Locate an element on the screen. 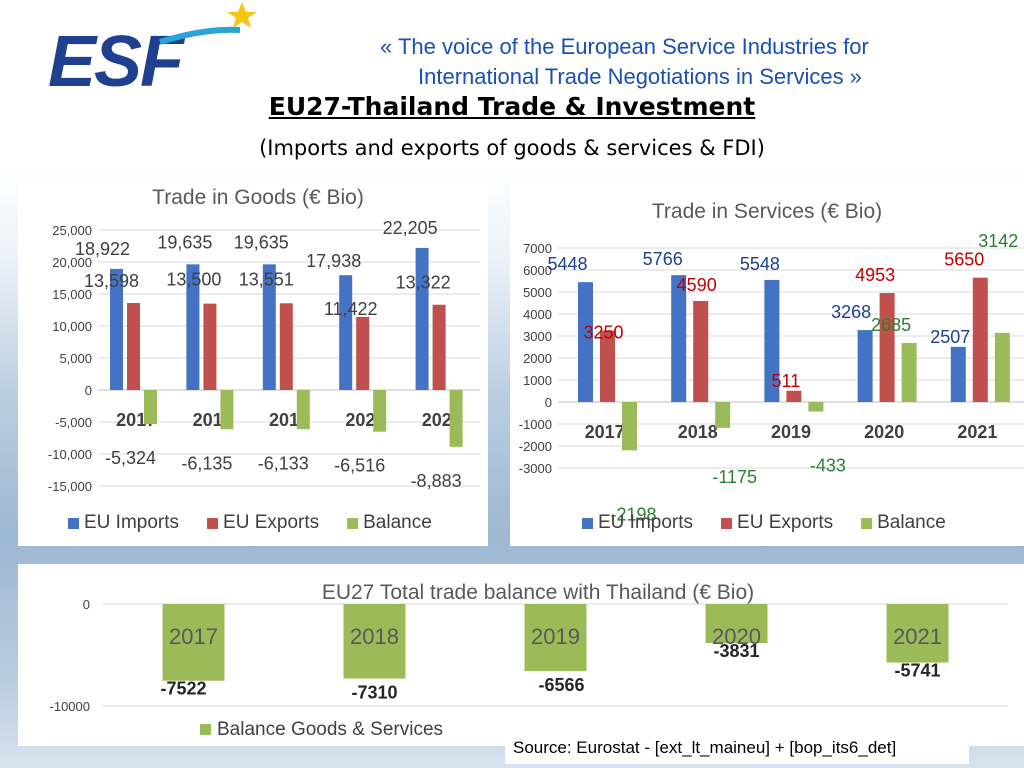 The image size is (1024, 768). legend-label: Balance Goods & Services is located at coordinates (330, 729).